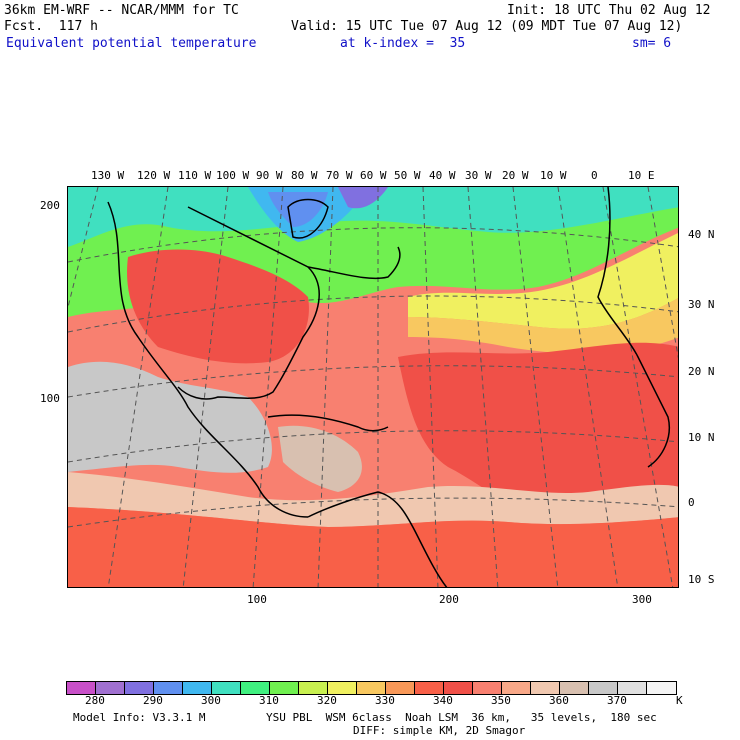 Image resolution: width=740 pixels, height=740 pixels. What do you see at coordinates (139, 717) in the screenshot?
I see `model-info: Model Info: V3.3.1 M` at bounding box center [139, 717].